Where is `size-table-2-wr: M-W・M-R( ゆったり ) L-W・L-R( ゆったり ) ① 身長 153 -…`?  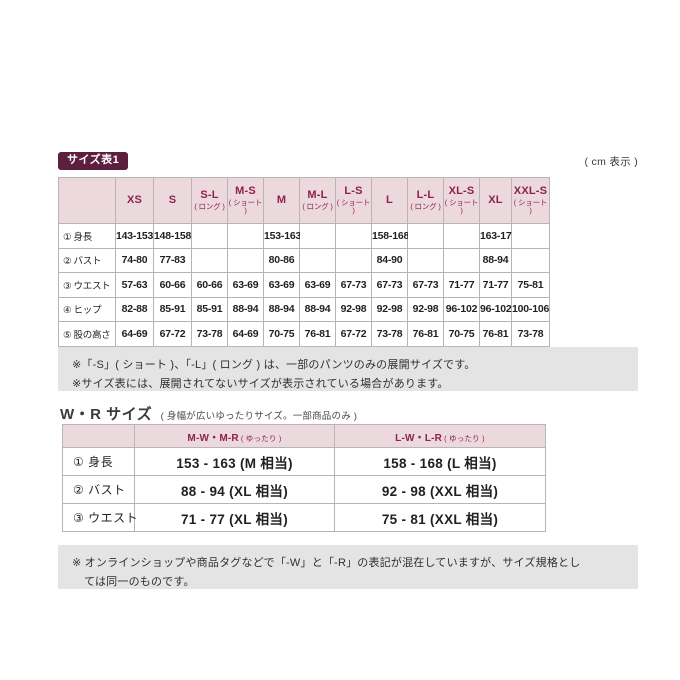
size-table-2-wr: M-W・M-R( ゆったり ) L-W・L-R( ゆったり ) ① 身長 153 -… is located at coordinates (304, 478).